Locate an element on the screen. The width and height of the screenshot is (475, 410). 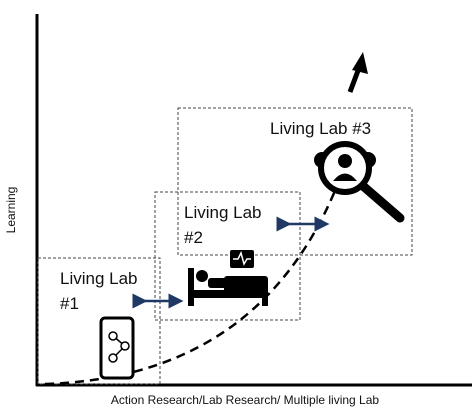
search-icon is located at coordinates (359, 182).